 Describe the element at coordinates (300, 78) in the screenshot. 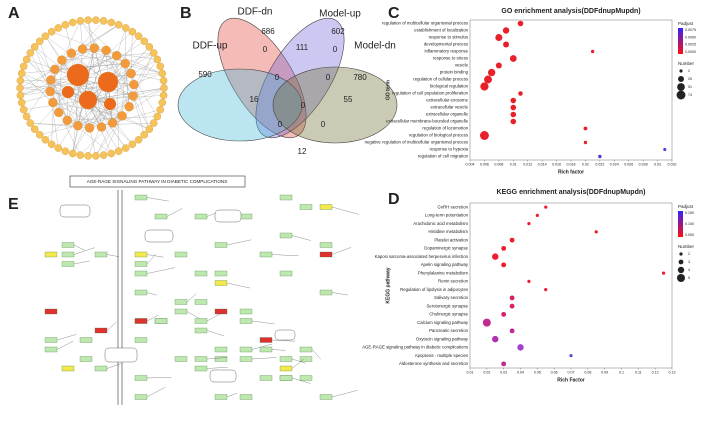

I see `venn-set` at that location.